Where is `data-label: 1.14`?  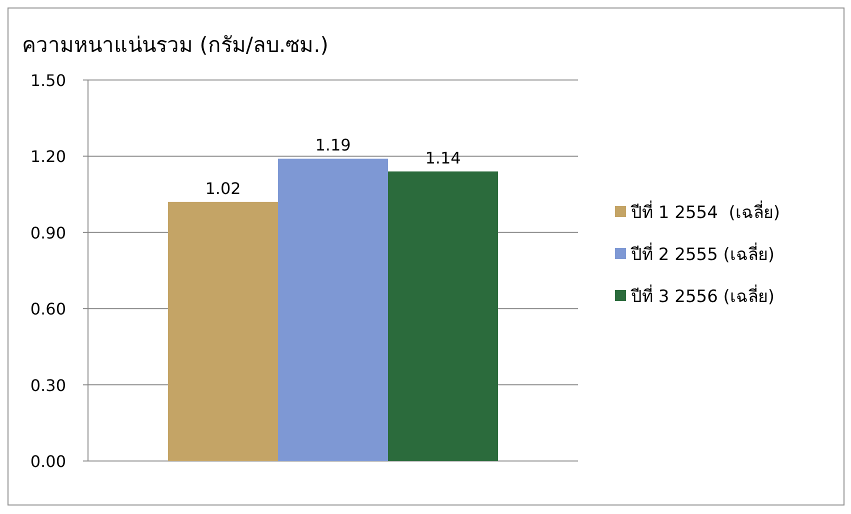 data-label: 1.14 is located at coordinates (443, 158).